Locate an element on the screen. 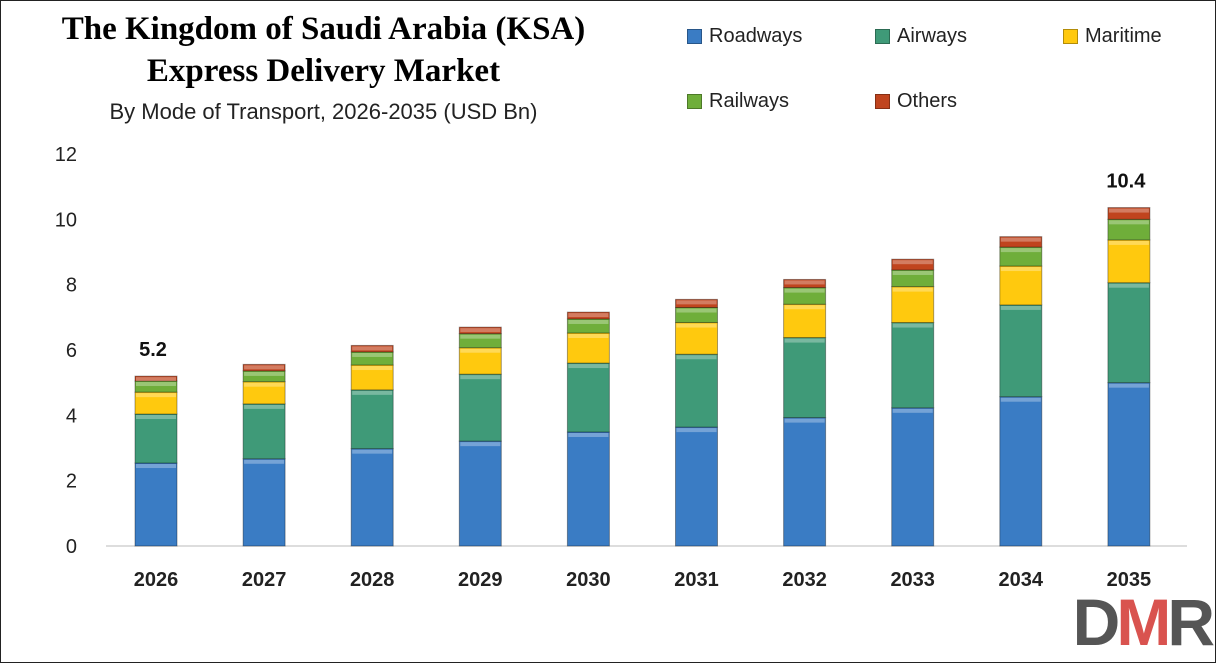 The image size is (1216, 663). y-tick-label: 4 is located at coordinates (71, 416).